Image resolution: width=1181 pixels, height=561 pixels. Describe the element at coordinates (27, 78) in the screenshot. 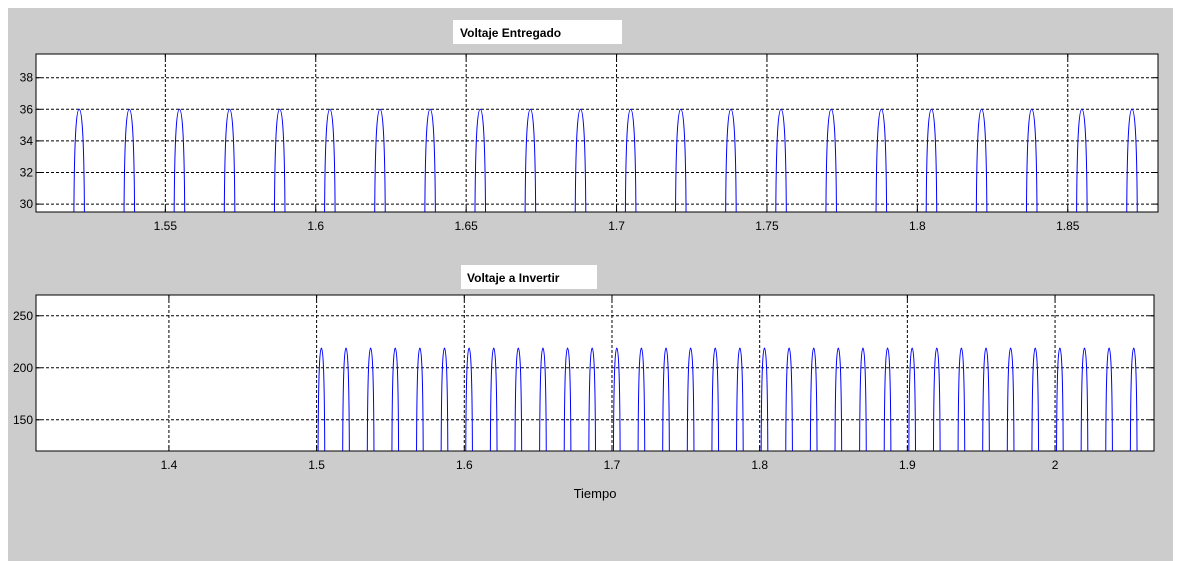

I see `y-tick-label: 38` at that location.